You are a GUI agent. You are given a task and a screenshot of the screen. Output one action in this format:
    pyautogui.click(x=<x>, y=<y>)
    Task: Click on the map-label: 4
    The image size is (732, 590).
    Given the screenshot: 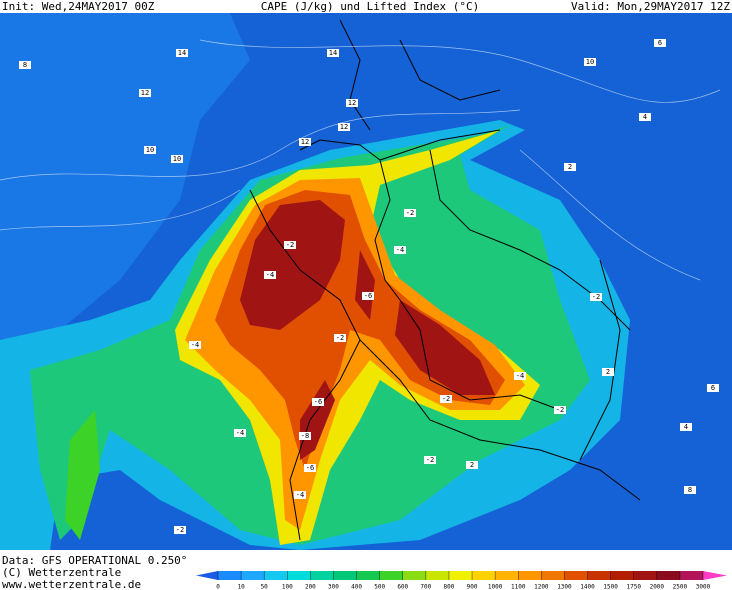 What is the action you would take?
    pyautogui.click(x=686, y=427)
    